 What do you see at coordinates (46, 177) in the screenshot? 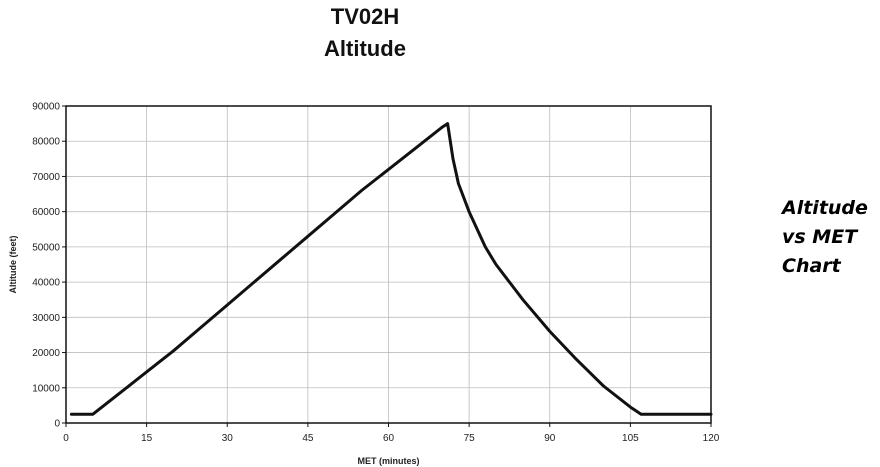
I see `y-tick-label: 70000` at bounding box center [46, 177].